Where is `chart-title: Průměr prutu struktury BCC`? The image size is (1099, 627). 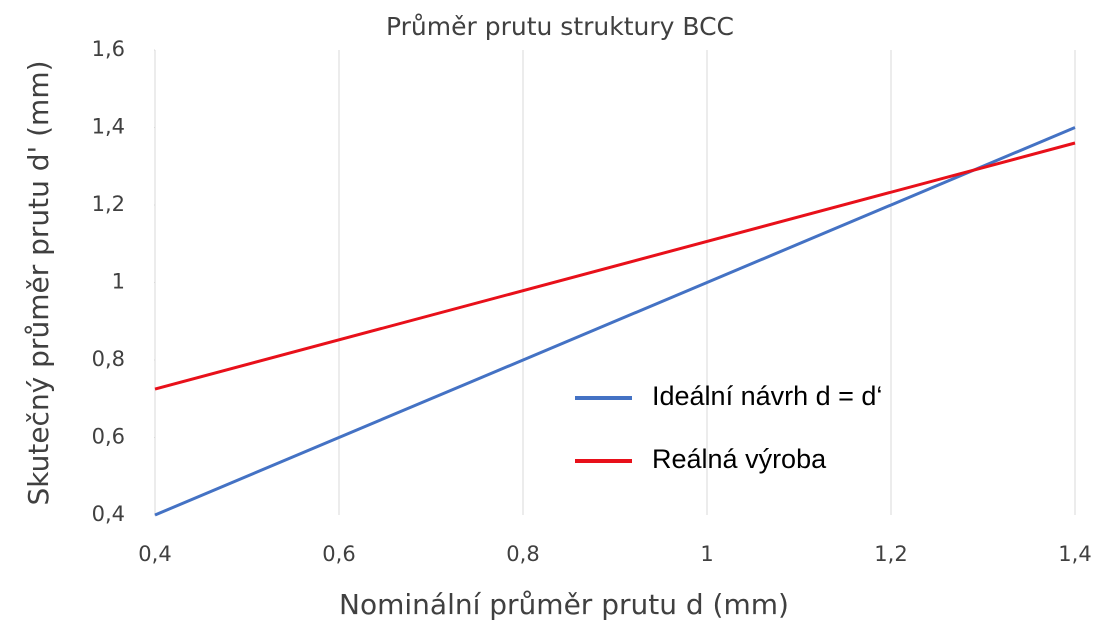
chart-title: Průměr prutu struktury BCC is located at coordinates (560, 26).